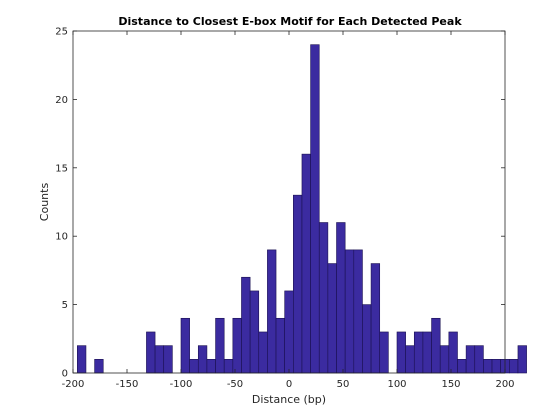  What do you see at coordinates (61, 168) in the screenshot?
I see `y-tick-label: 15` at bounding box center [61, 168].